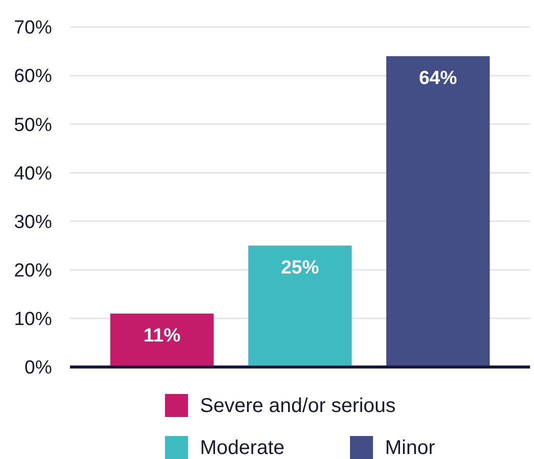 The image size is (534, 459). Describe the element at coordinates (410, 448) in the screenshot. I see `legend-label: Minor` at that location.